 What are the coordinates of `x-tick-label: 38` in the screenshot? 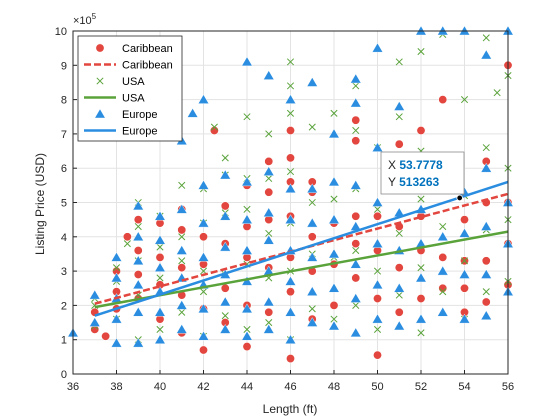 It's located at (116, 387).